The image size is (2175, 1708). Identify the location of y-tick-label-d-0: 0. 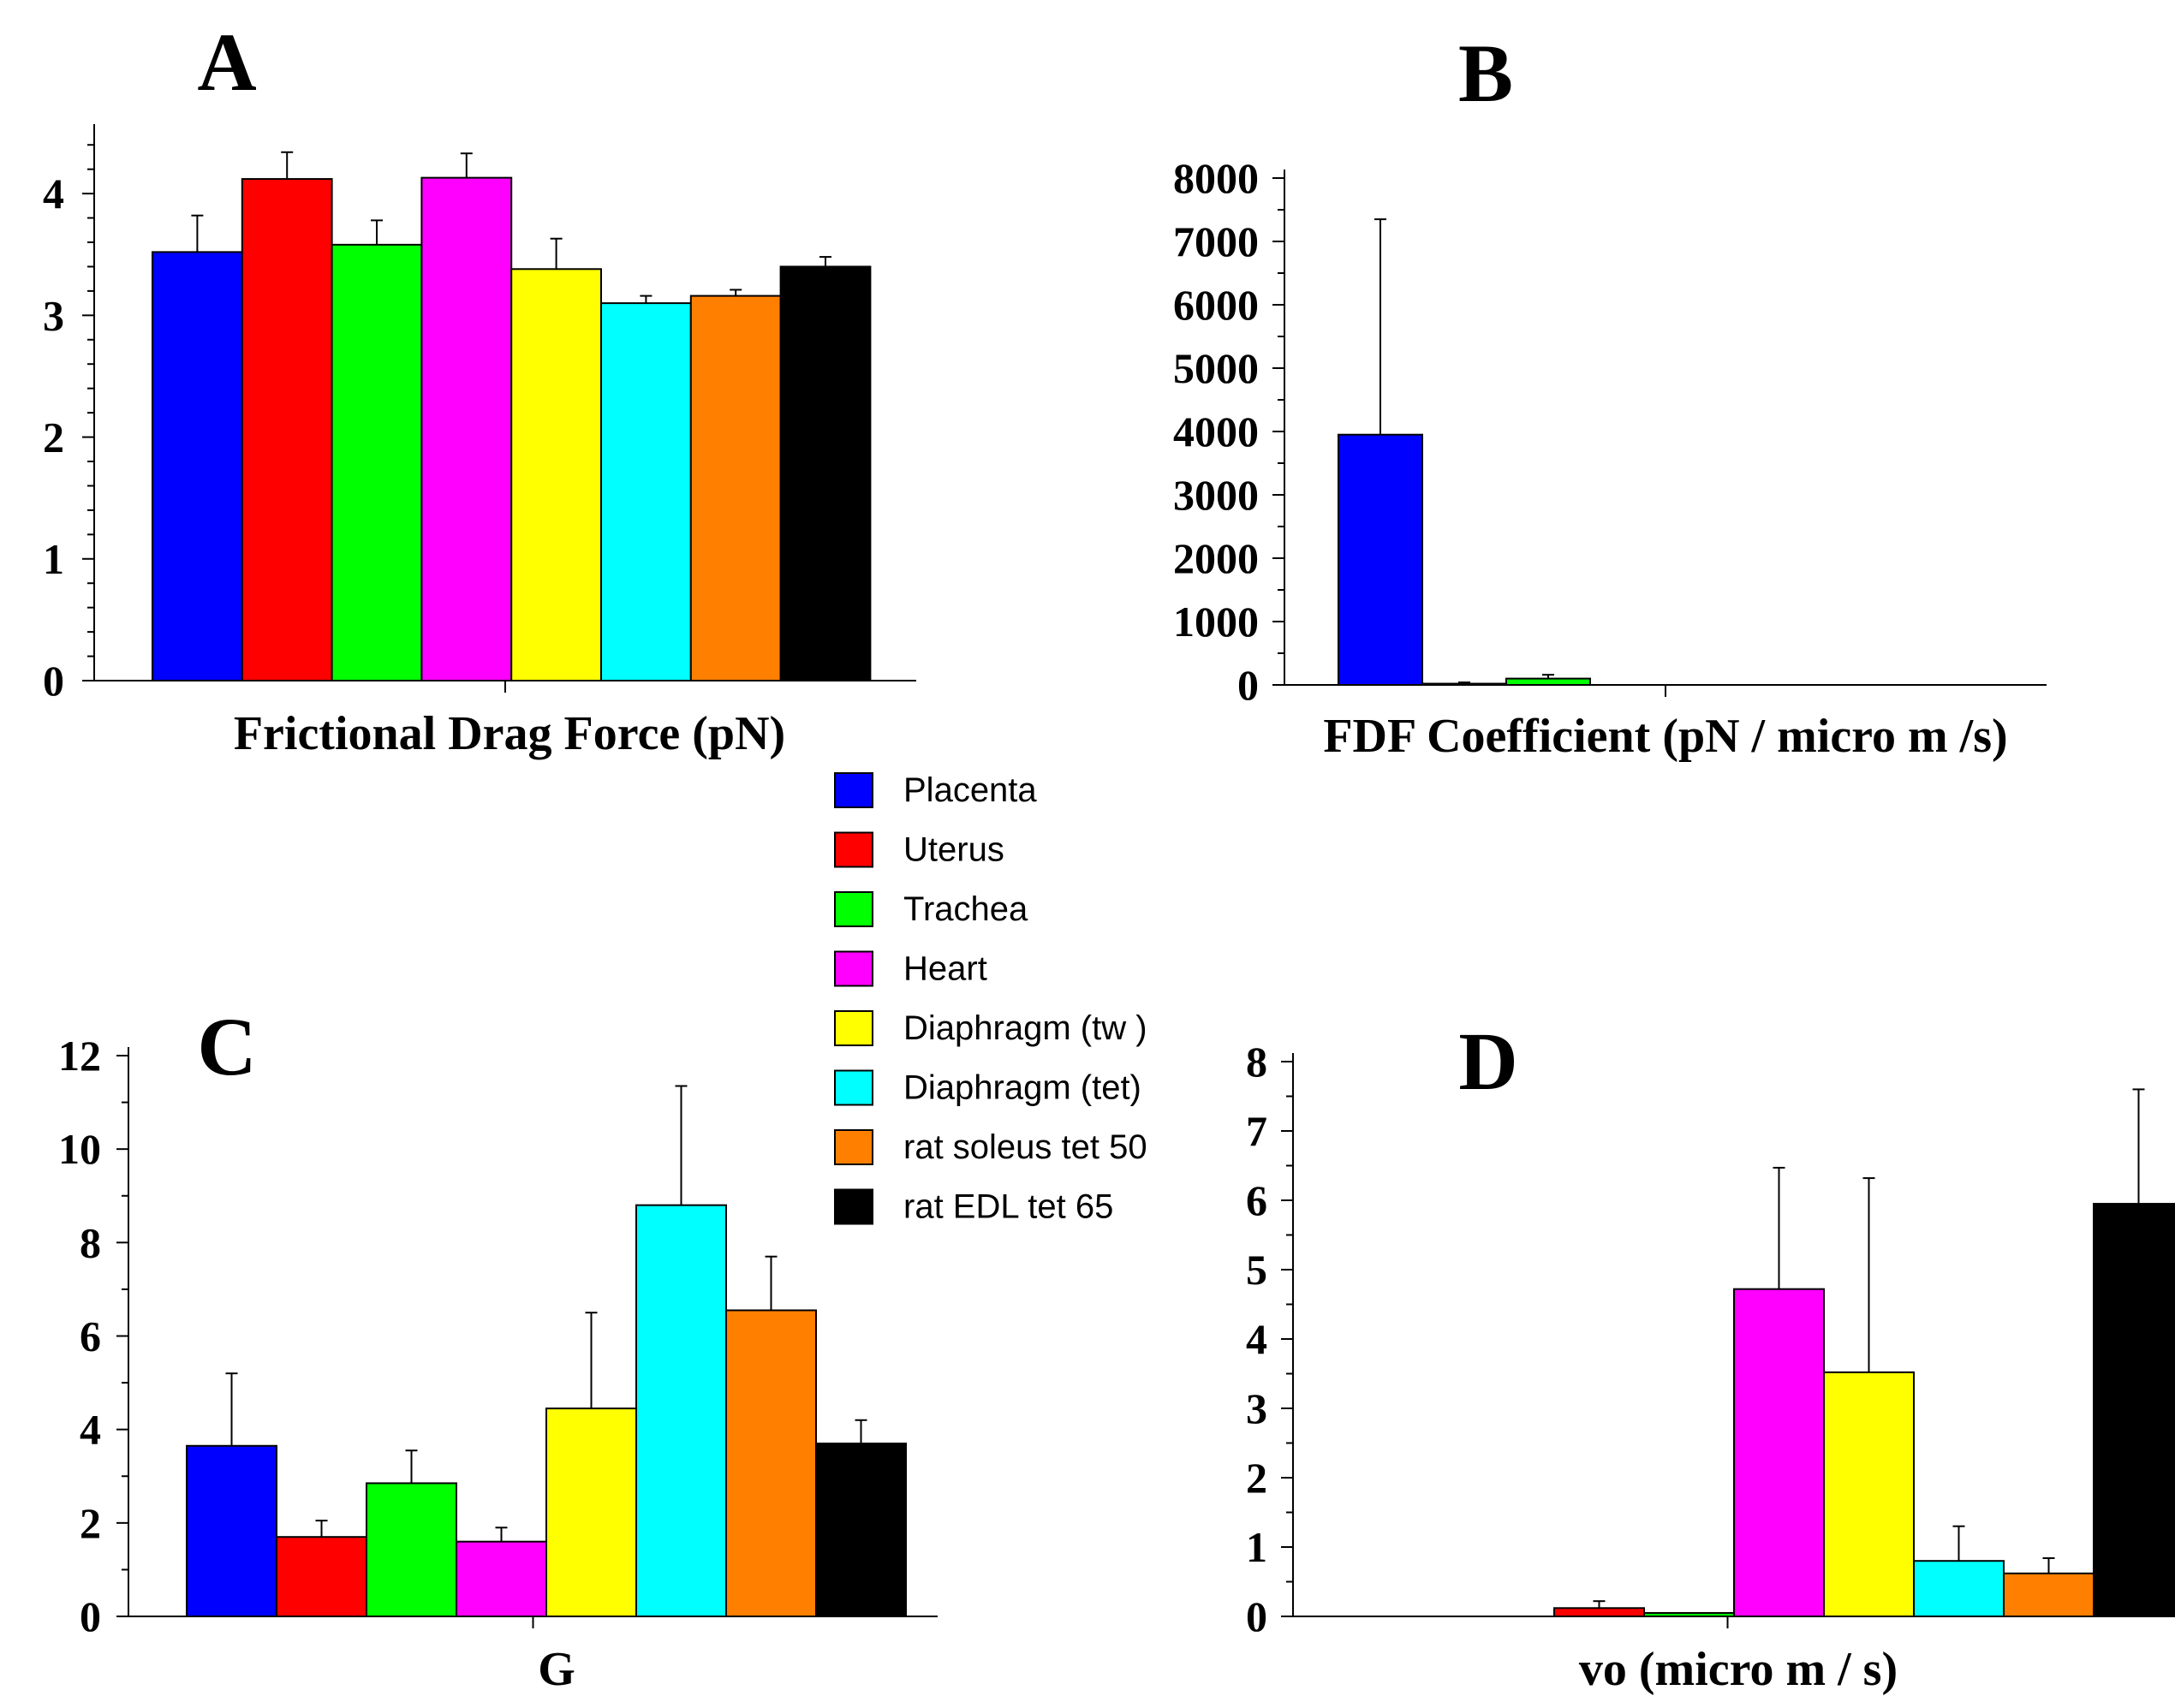
(1257, 1616).